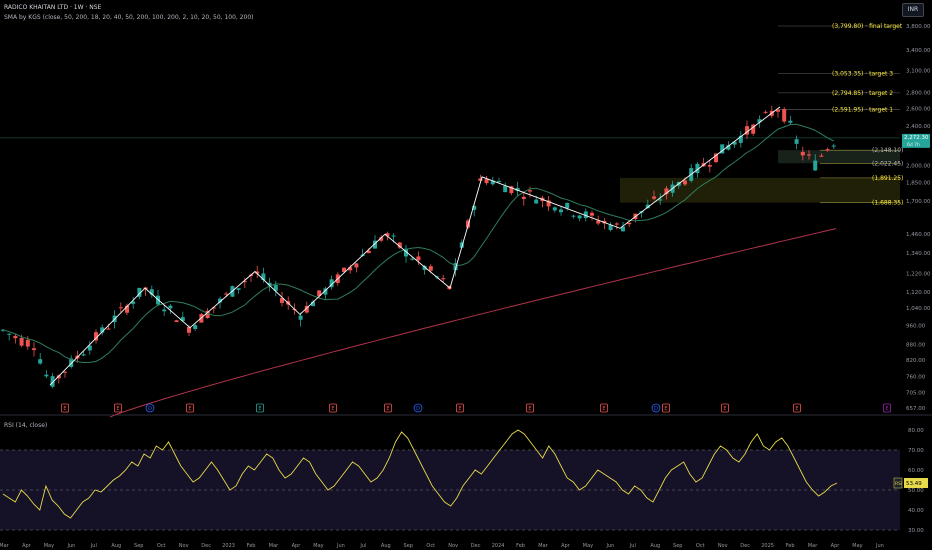 This screenshot has height=550, width=932. I want to click on consolidation-zone, so click(839, 157).